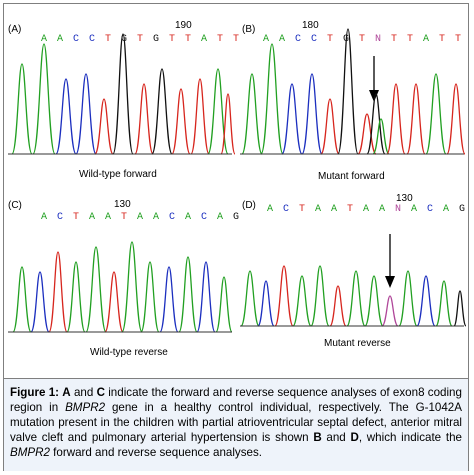 The image size is (474, 475). I want to click on panel-d-chromatogram, so click(353, 280).